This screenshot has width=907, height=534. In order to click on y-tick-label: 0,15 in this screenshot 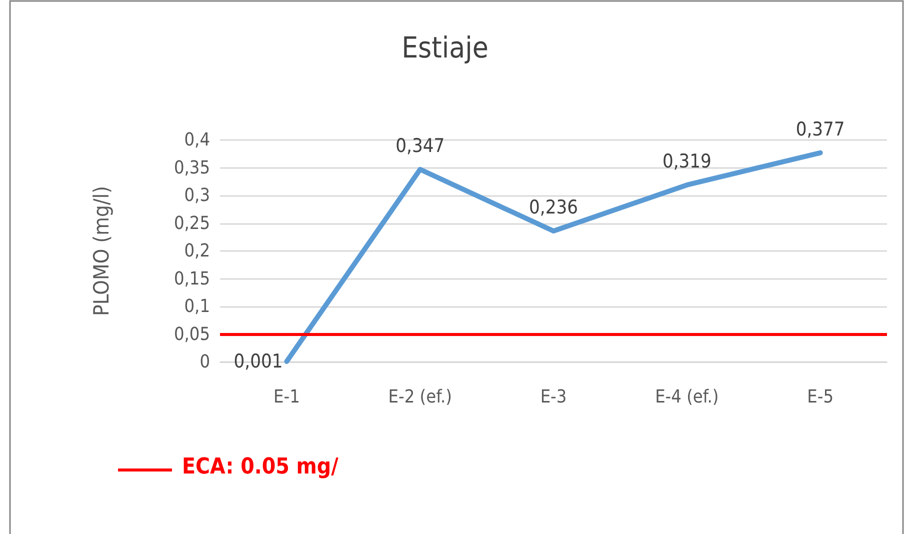, I will do `click(192, 279)`.